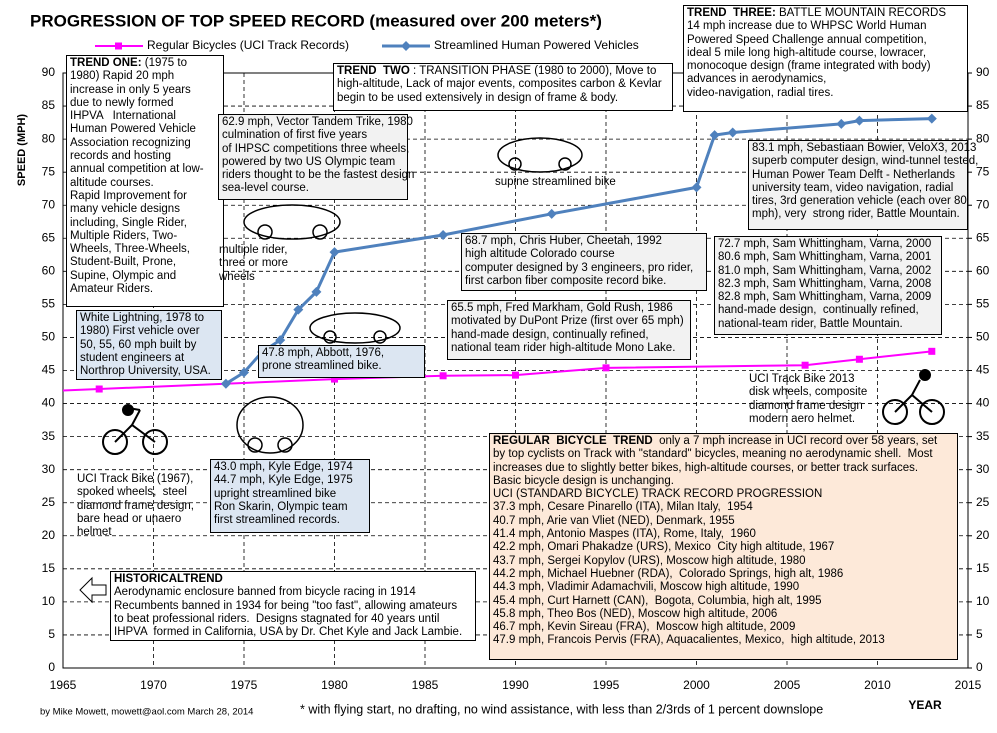 This screenshot has height=733, width=997. What do you see at coordinates (313, 188) in the screenshot?
I see `annotation-row: sea-level course.` at bounding box center [313, 188].